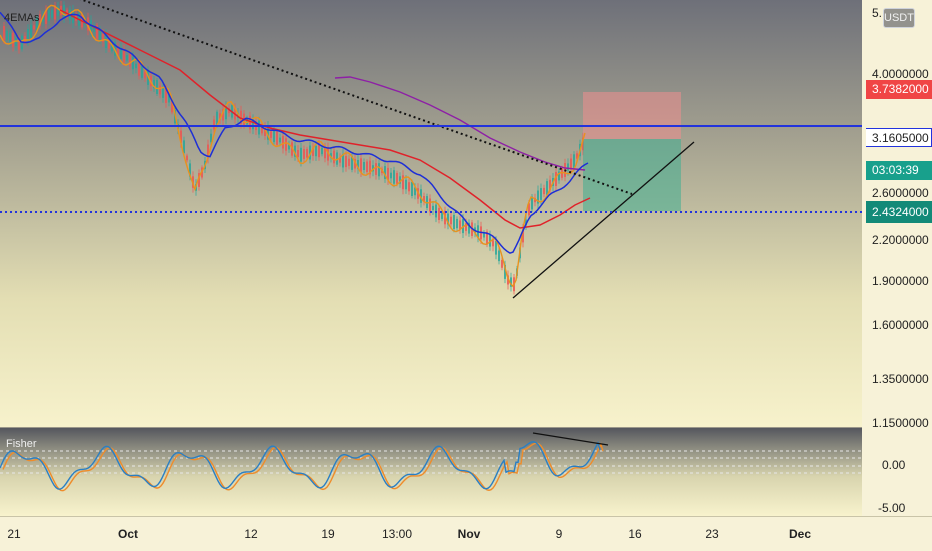 The height and width of the screenshot is (551, 932). What do you see at coordinates (899, 89) in the screenshot?
I see `stop-price-badge: 3.7382000` at bounding box center [899, 89].